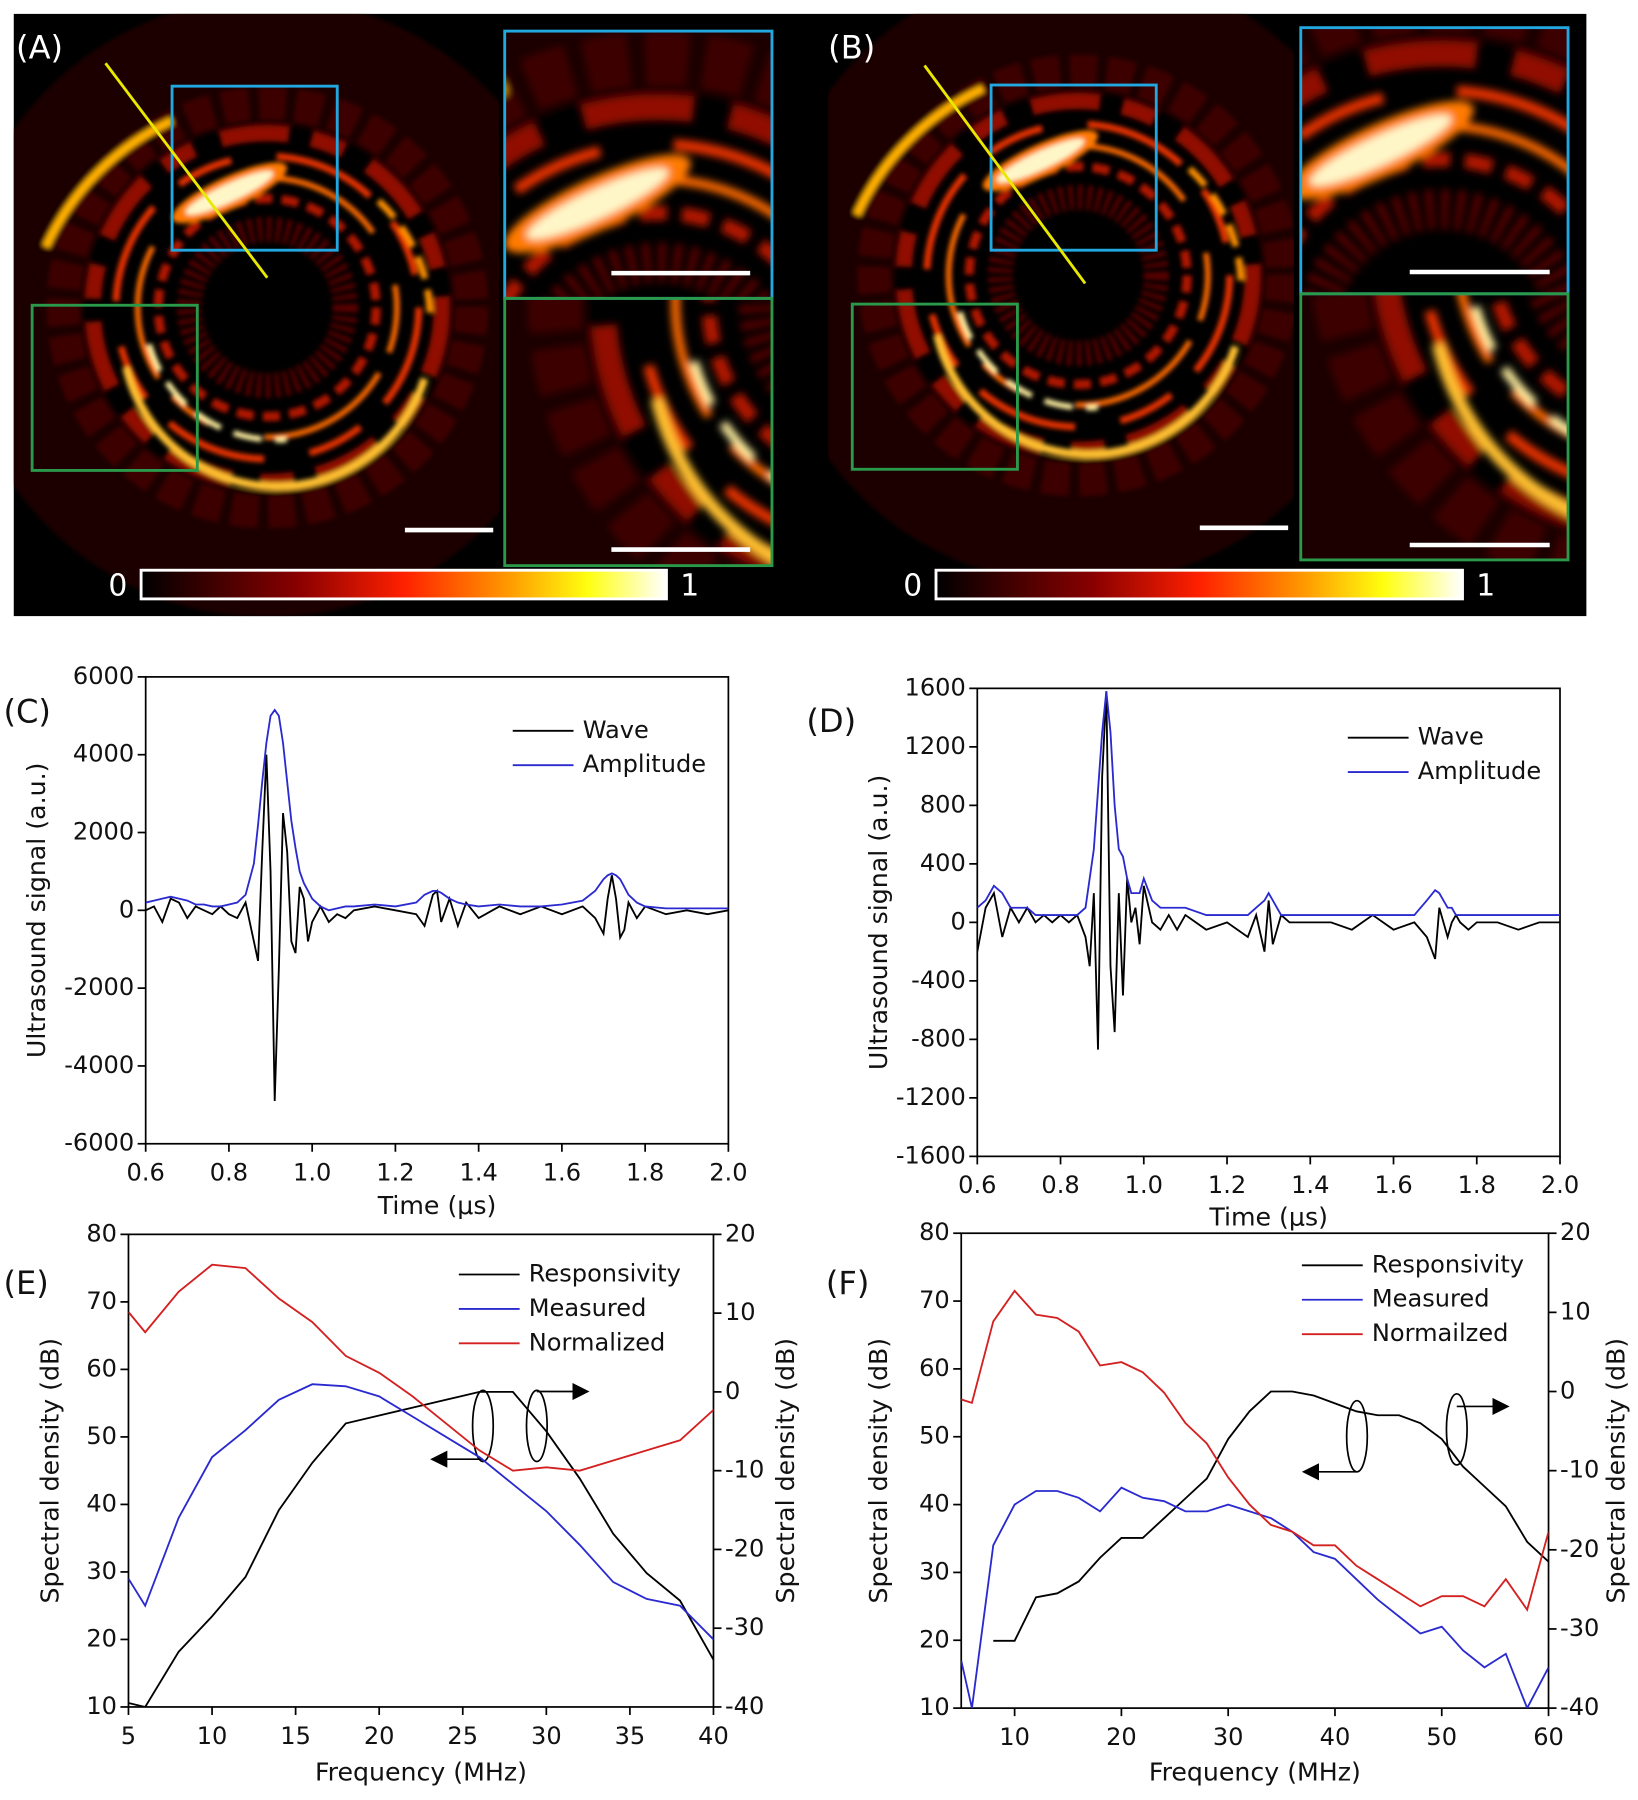  Describe the element at coordinates (938, 1038) in the screenshot. I see `y-tick-label: -800` at that location.